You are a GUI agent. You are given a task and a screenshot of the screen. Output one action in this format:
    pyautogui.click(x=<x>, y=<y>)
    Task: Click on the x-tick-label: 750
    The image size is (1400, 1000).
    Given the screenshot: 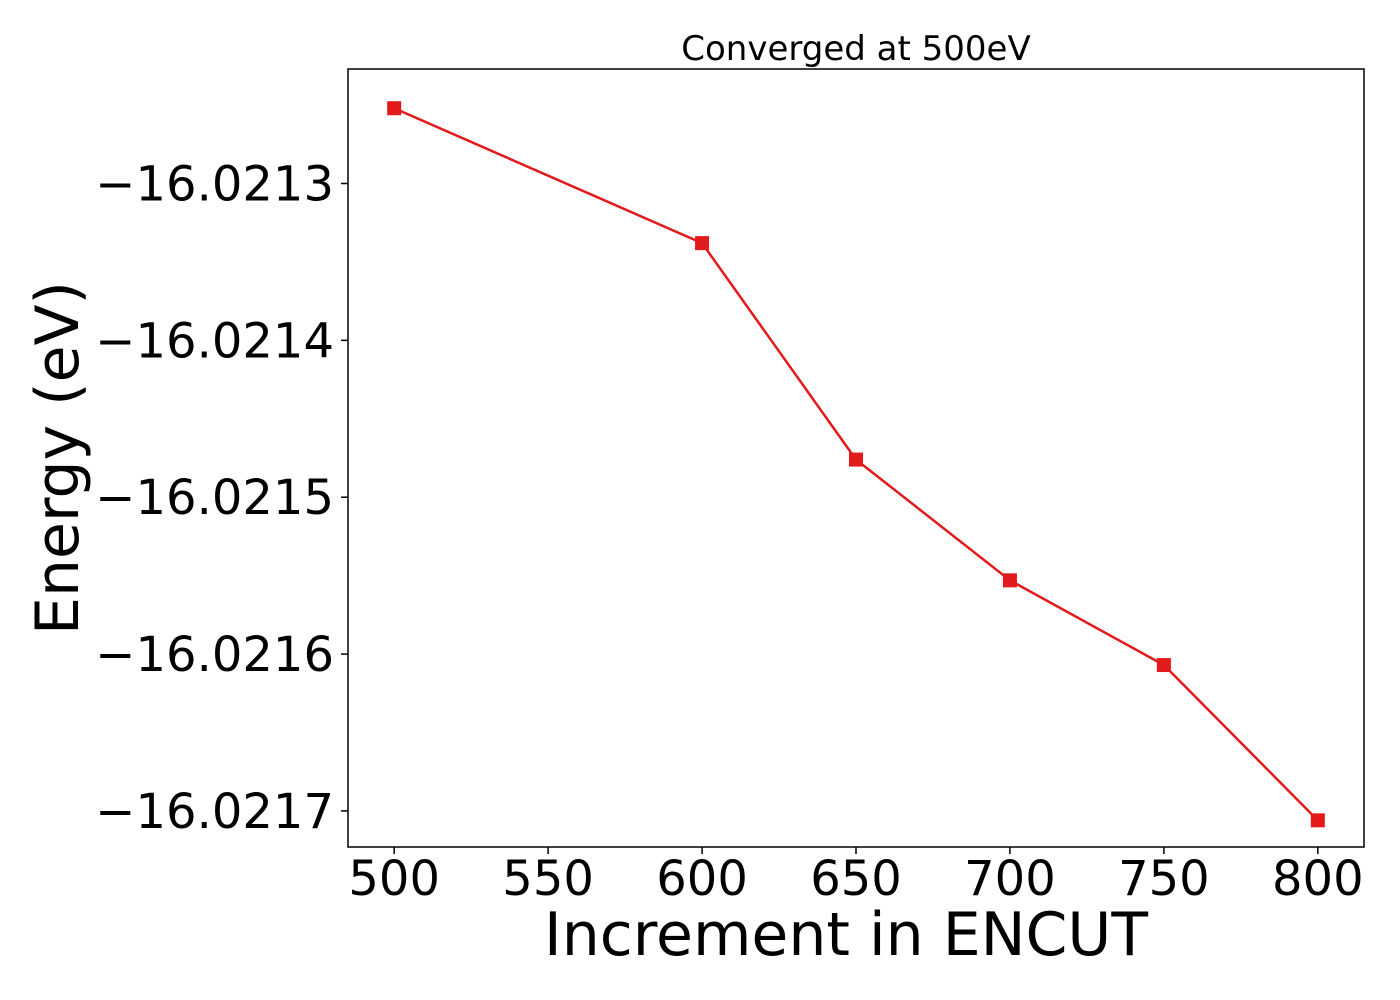 What is the action you would take?
    pyautogui.click(x=1164, y=879)
    